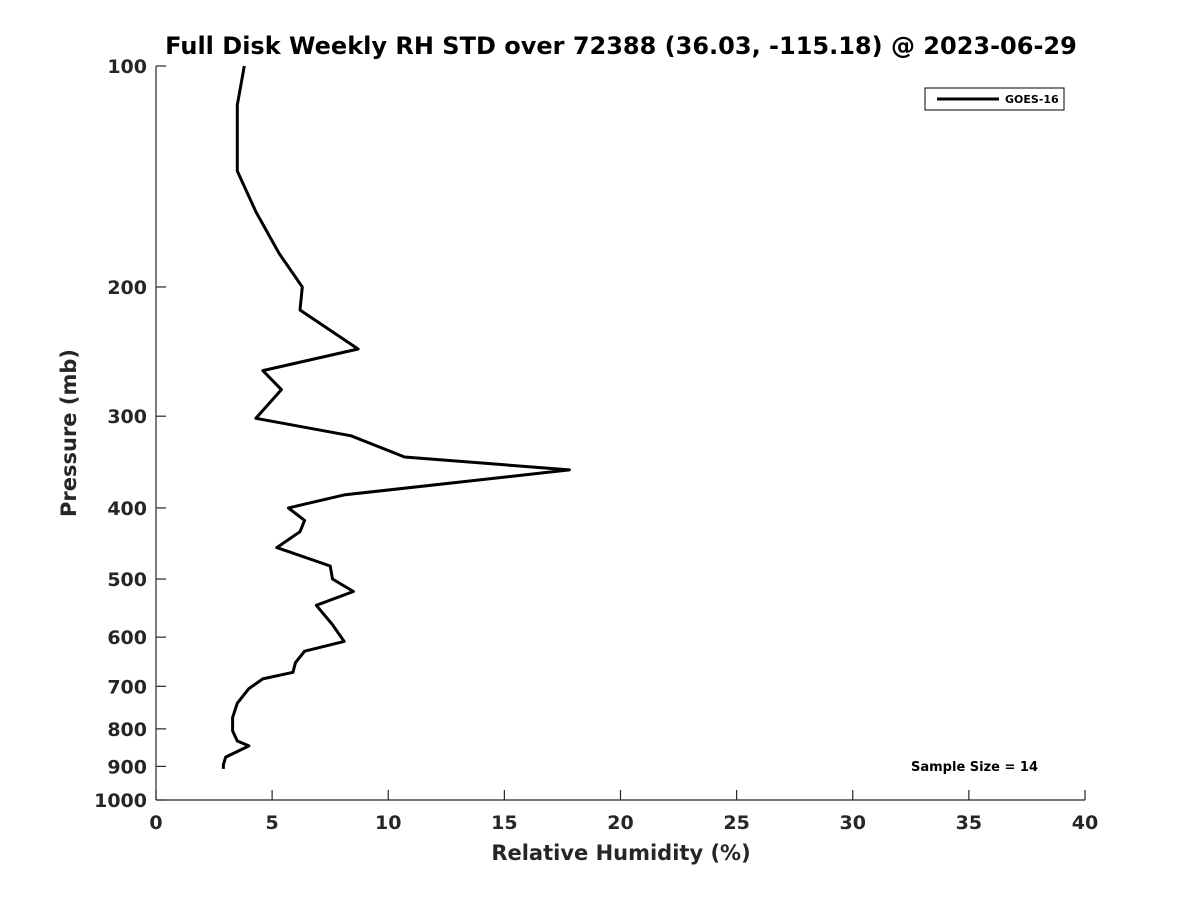  Describe the element at coordinates (853, 823) in the screenshot. I see `x-tick-label: 30` at that location.